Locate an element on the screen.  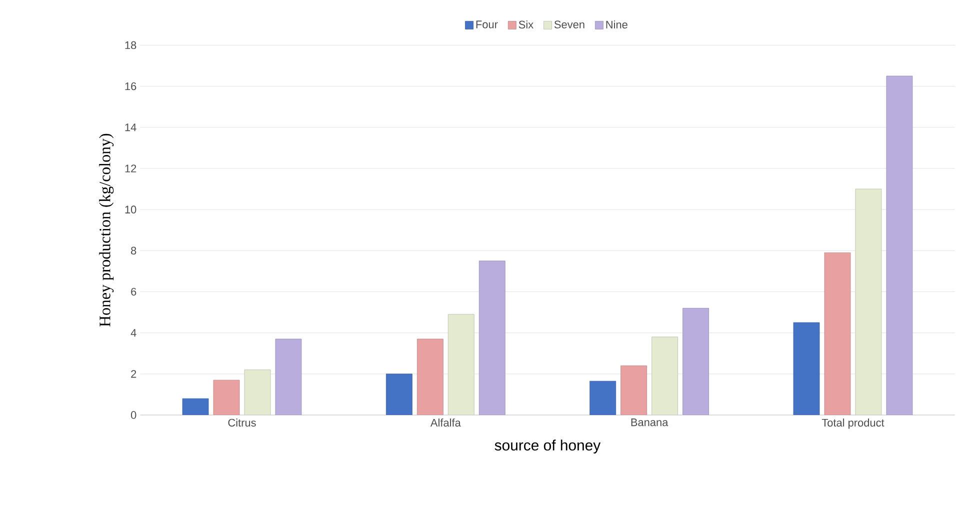
y-tick-label: 10 is located at coordinates (130, 210).